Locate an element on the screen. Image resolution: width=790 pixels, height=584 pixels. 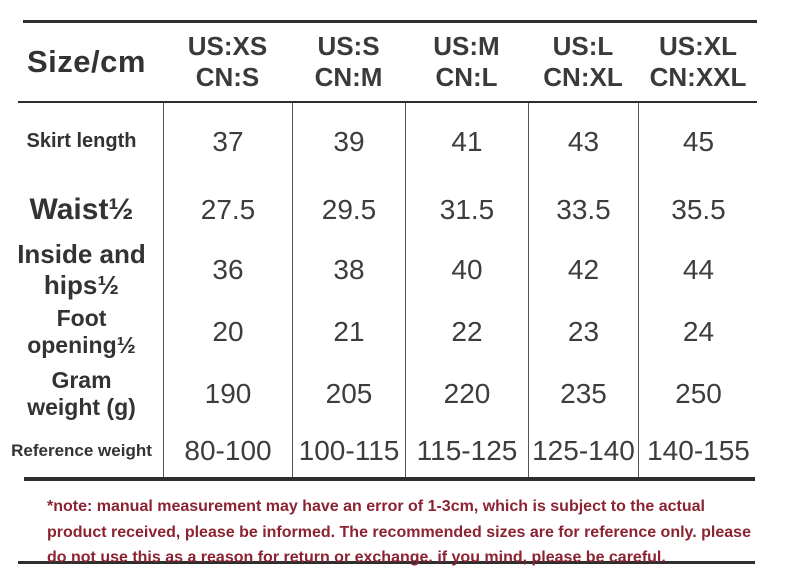
us-size-label: US:M is located at coordinates (466, 45).